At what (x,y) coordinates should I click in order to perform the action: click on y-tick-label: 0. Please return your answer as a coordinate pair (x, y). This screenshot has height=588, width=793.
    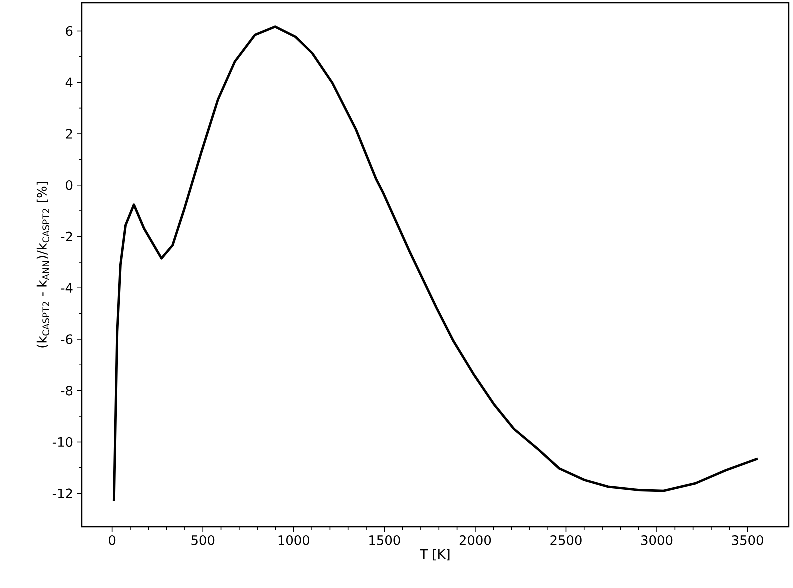
    Looking at the image, I should click on (69, 185).